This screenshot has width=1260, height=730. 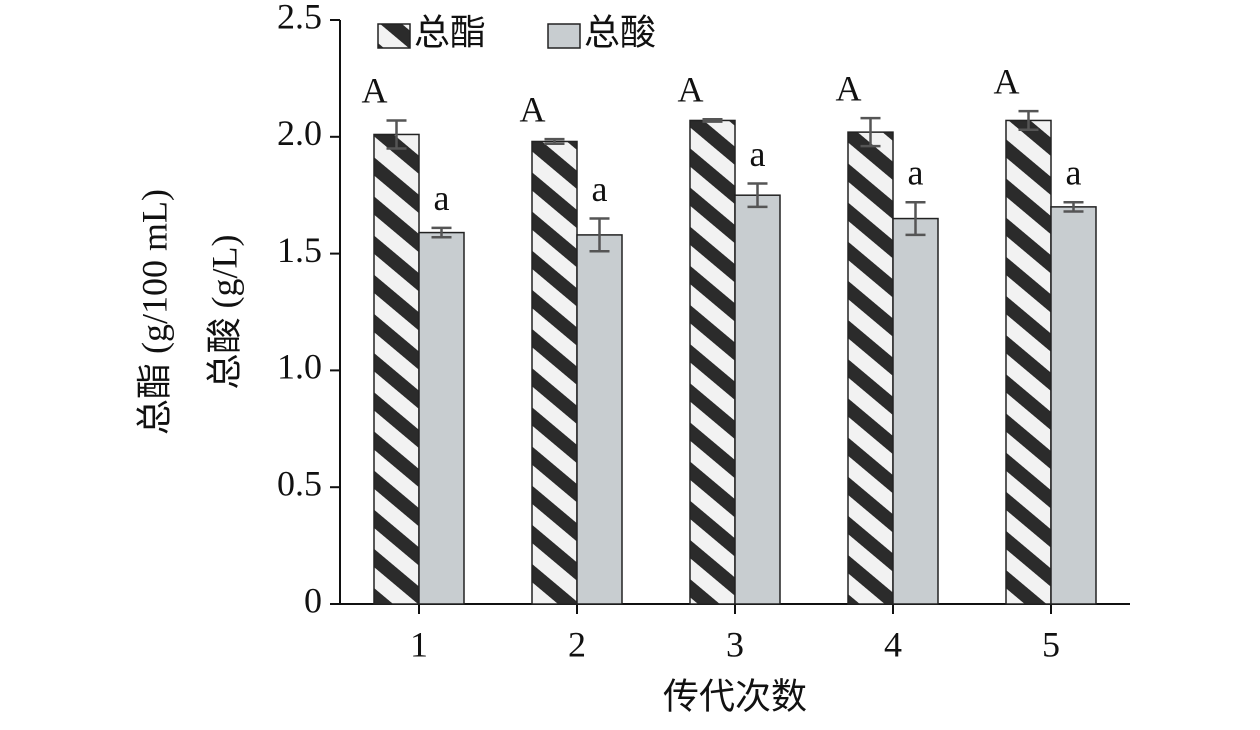 I want to click on y-tick-label: 0, so click(x=313, y=600).